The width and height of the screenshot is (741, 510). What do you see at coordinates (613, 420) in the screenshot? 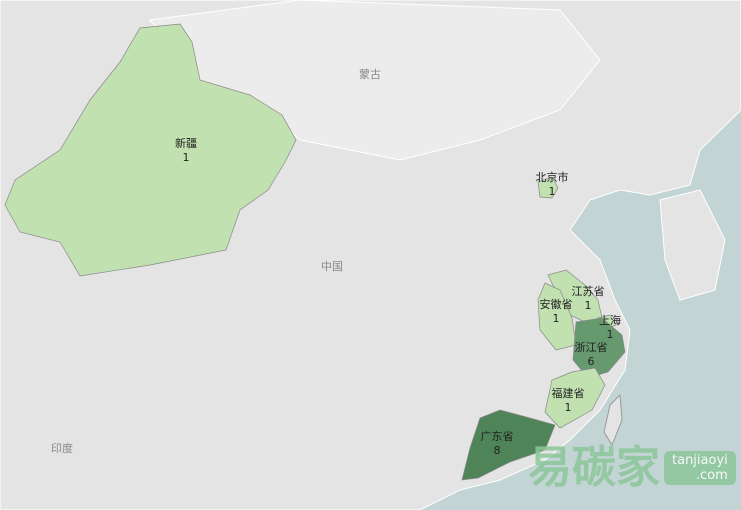
I see `taiwan` at bounding box center [613, 420].